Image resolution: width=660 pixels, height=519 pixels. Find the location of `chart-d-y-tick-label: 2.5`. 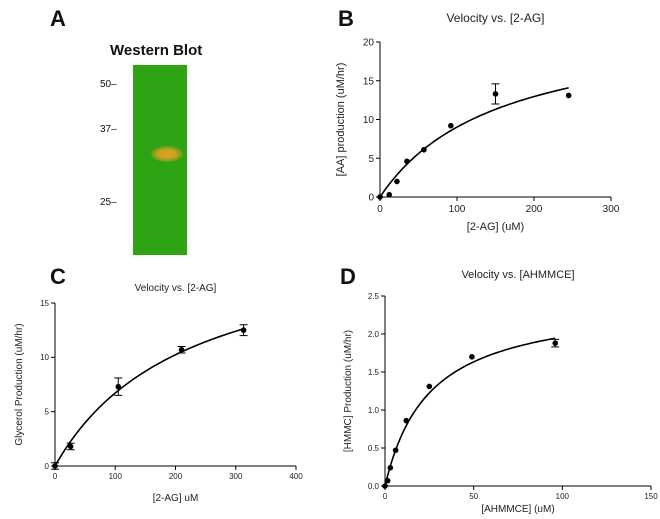

chart-d-y-tick-label: 2.5 is located at coordinates (374, 296).